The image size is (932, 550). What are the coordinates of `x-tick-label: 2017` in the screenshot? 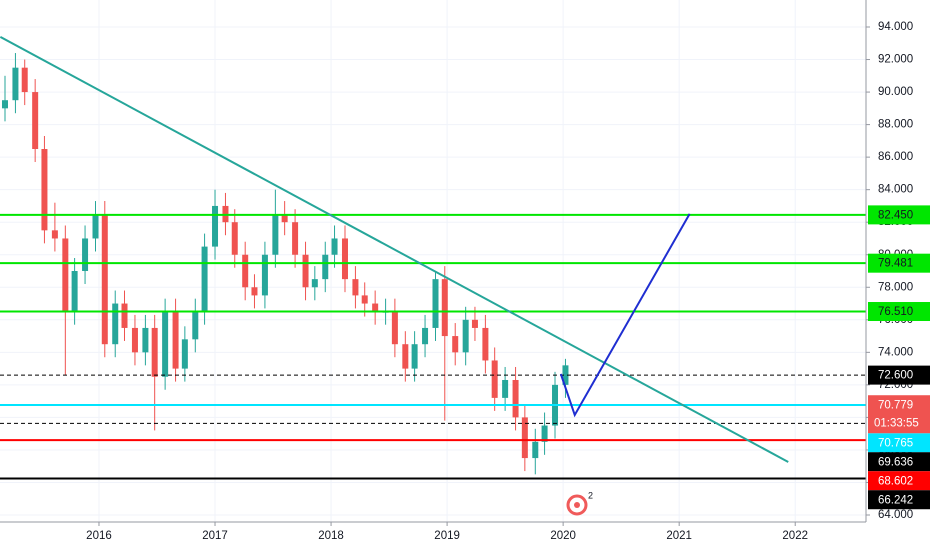 It's located at (215, 536).